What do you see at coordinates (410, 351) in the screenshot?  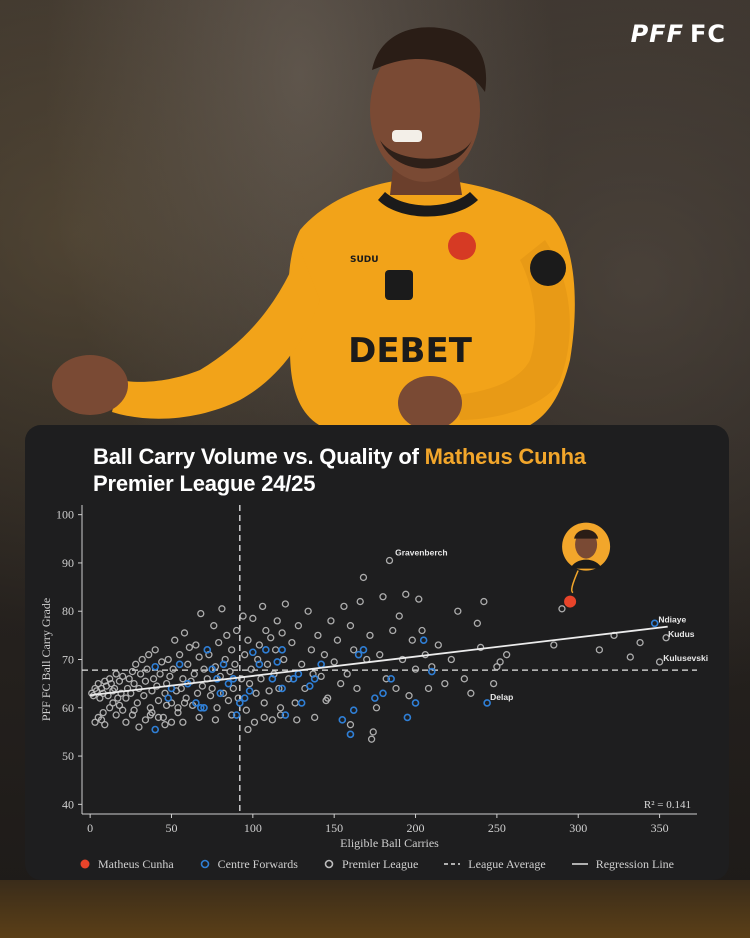 I see `sponsor-text: DEBET` at bounding box center [410, 351].